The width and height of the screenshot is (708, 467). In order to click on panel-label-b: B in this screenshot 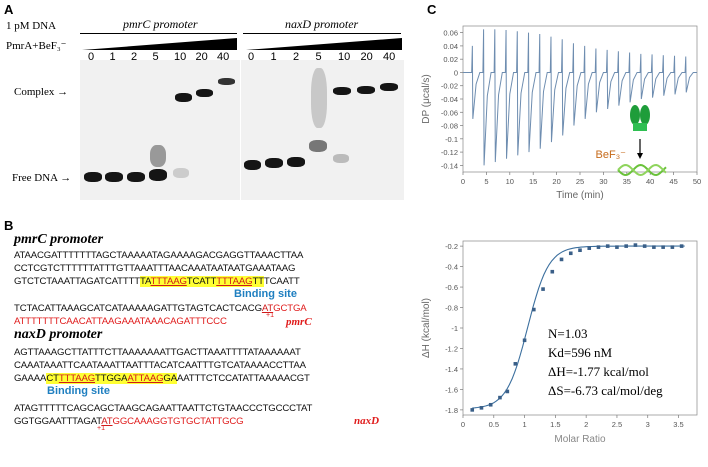, I will do `click(9, 225)`.